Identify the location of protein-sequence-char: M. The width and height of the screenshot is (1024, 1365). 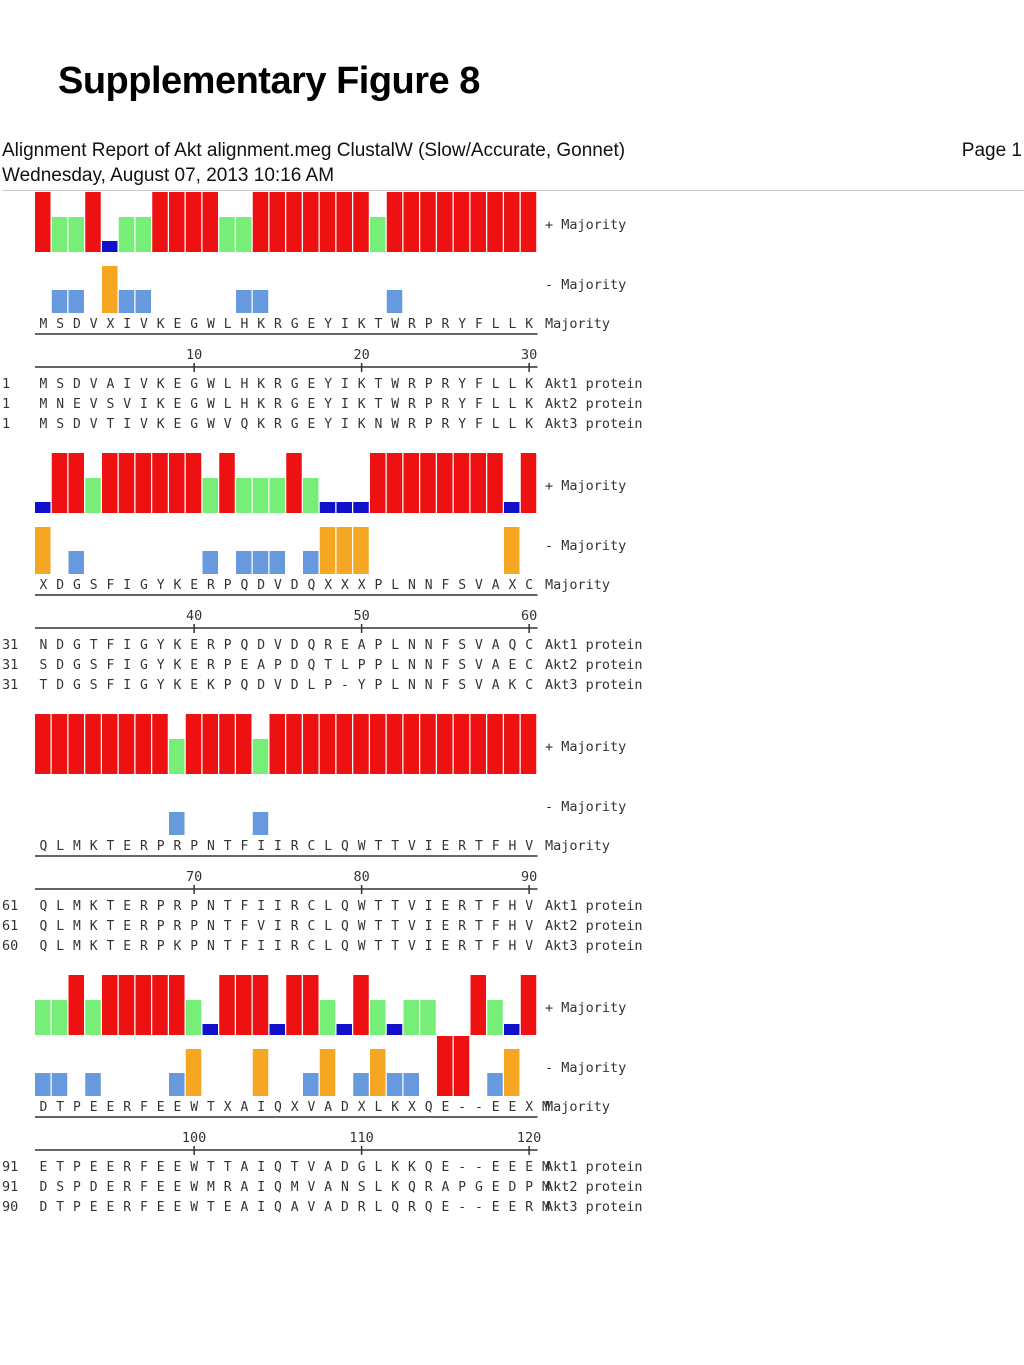
(211, 1187).